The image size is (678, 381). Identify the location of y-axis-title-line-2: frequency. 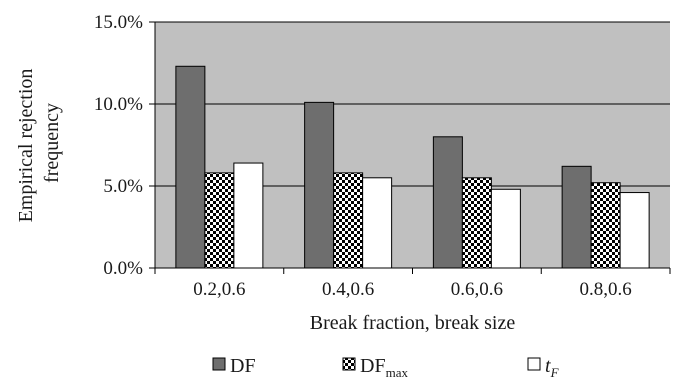
(52, 143).